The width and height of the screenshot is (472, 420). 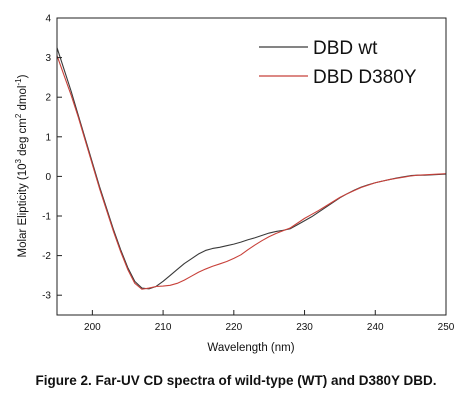 I want to click on x-tick-label: 240, so click(x=375, y=327).